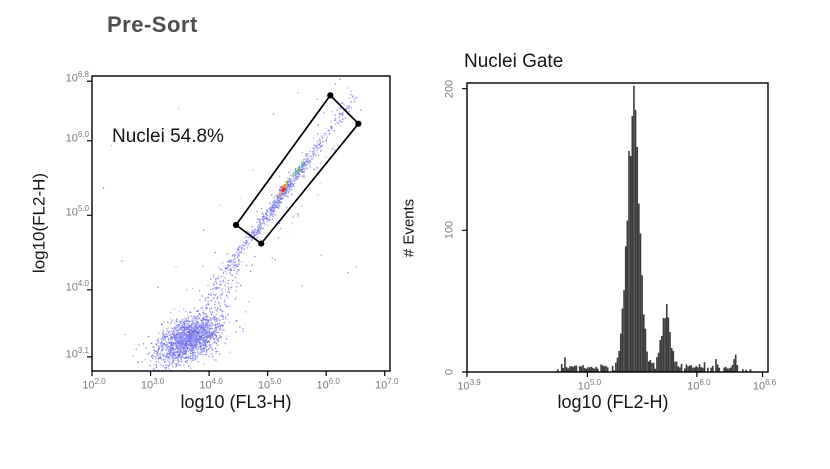 Image resolution: width=830 pixels, height=469 pixels. I want to click on histogram-x-axis-label: log10 (FL2-H), so click(613, 402).